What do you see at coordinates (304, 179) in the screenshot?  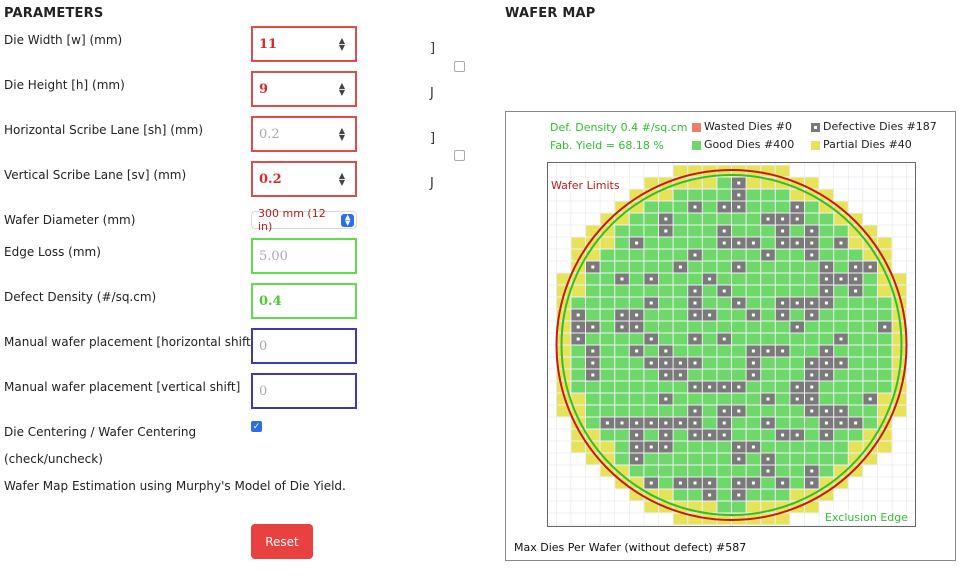 I see `v-scribe-input: 0.2 ▲ ▼` at bounding box center [304, 179].